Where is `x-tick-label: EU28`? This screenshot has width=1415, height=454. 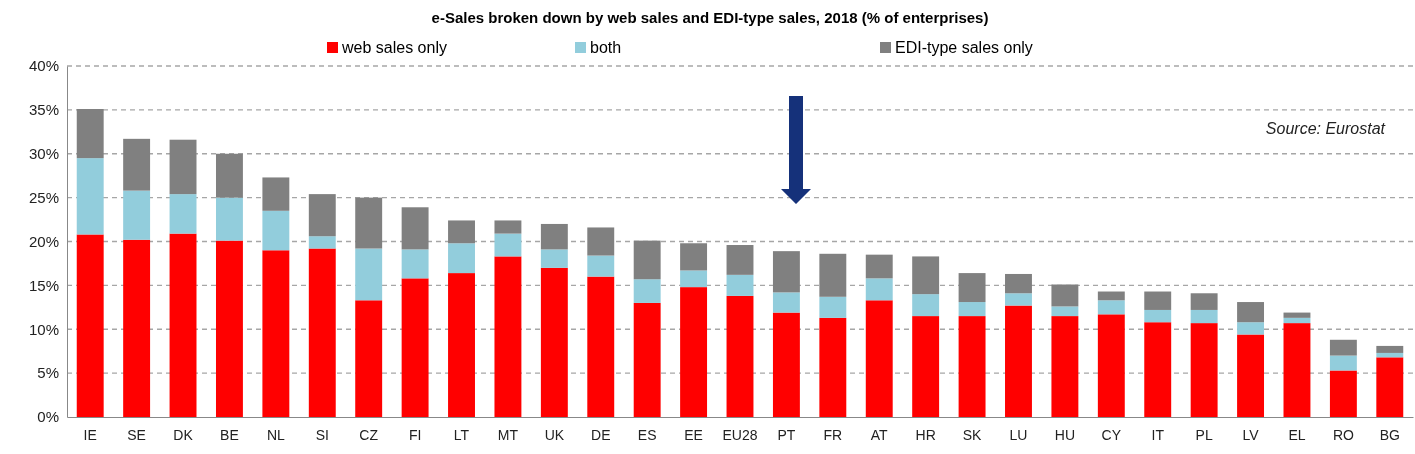 x-tick-label: EU28 is located at coordinates (740, 434).